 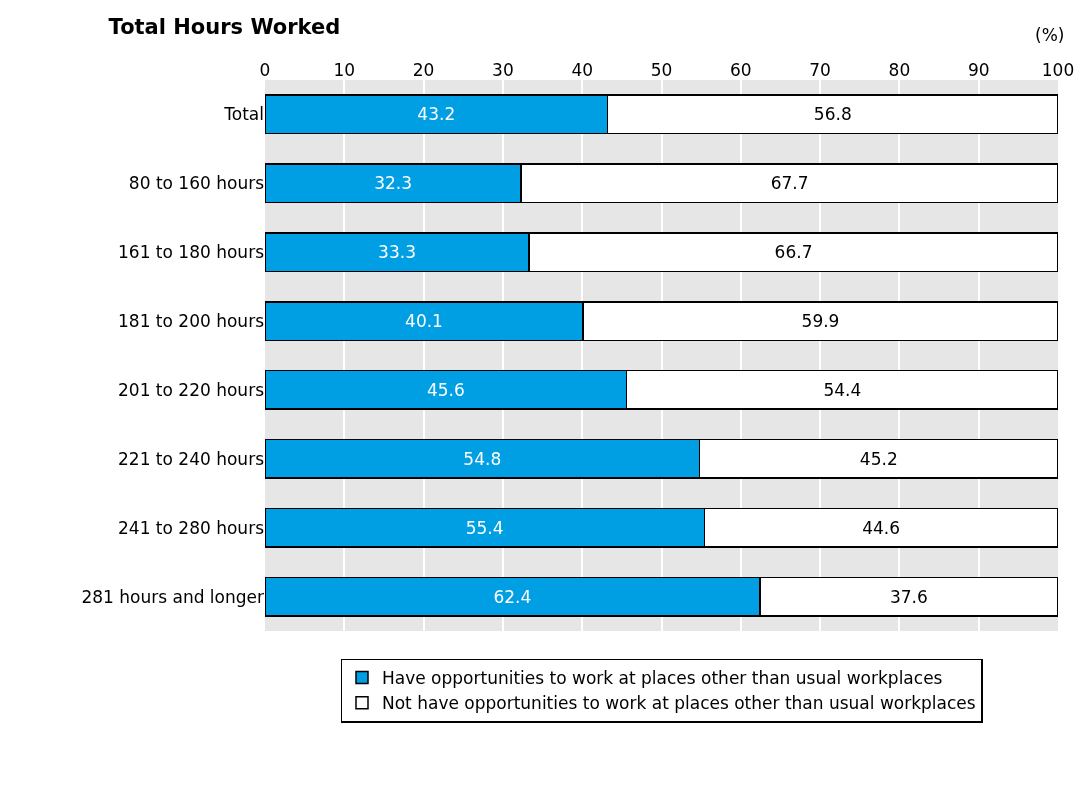 What do you see at coordinates (191, 389) in the screenshot?
I see `y-tick-label: 201 to 220 hours` at bounding box center [191, 389].